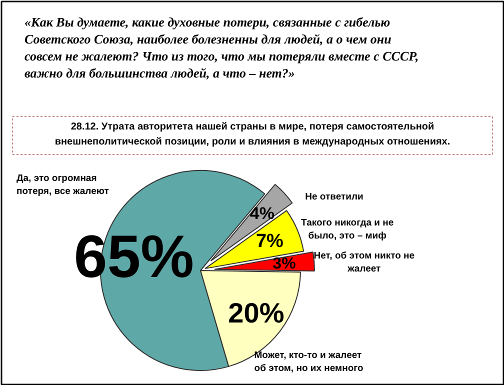  I want to click on data-label: 4%, so click(262, 214).